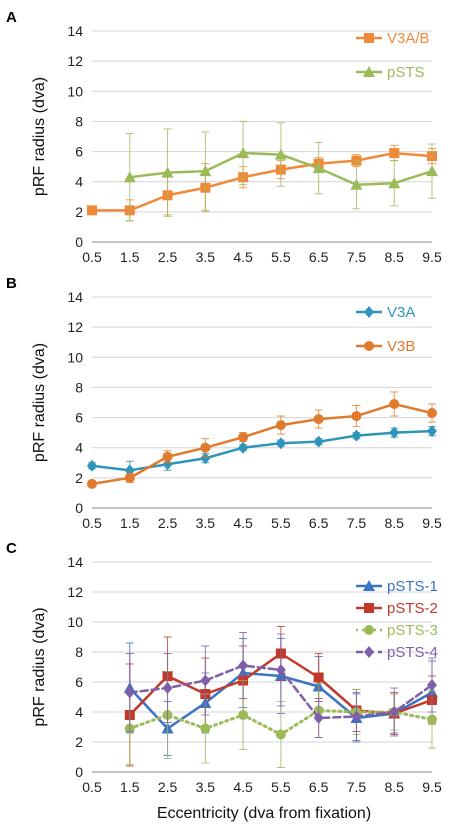  What do you see at coordinates (408, 38) in the screenshot?
I see `legend-label: V3A/B` at bounding box center [408, 38].